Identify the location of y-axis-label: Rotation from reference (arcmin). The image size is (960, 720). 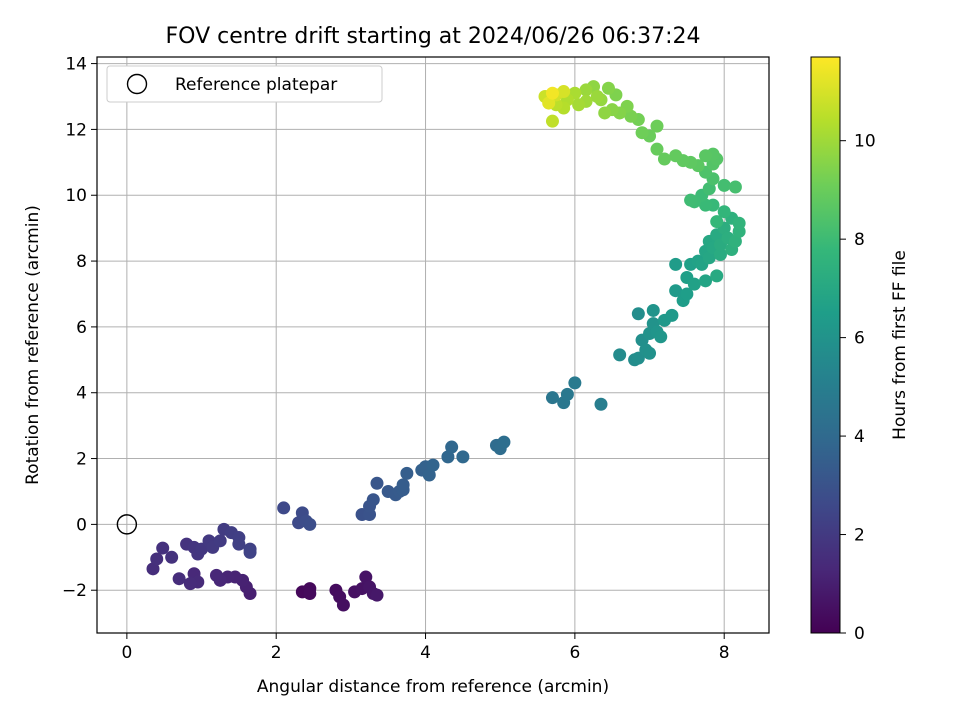
(33, 345).